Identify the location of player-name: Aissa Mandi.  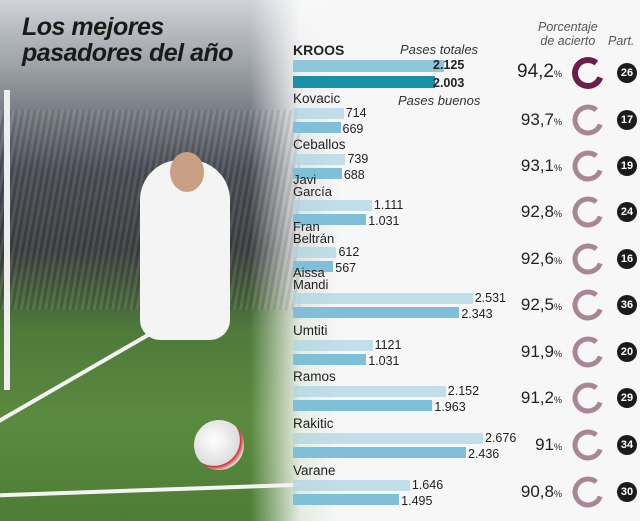
(311, 278).